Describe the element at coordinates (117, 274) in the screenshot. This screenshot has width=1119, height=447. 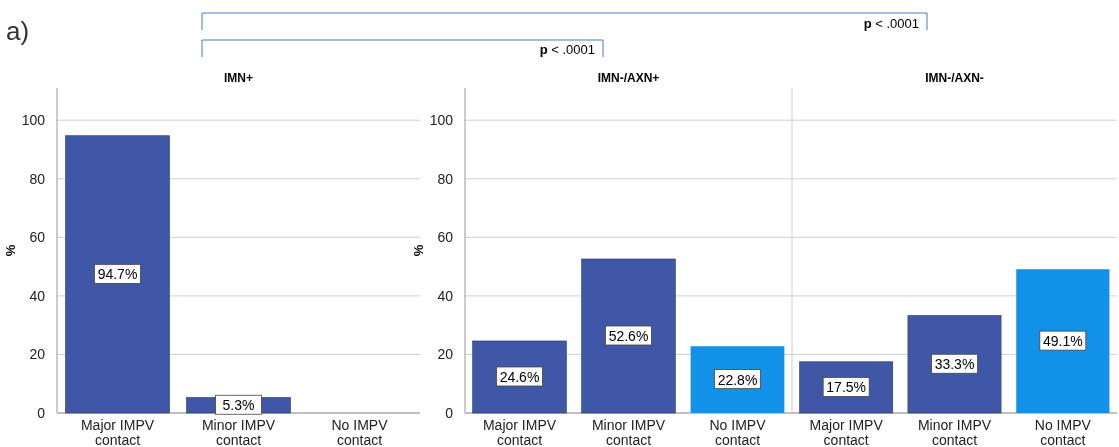
I see `data-label: 94.7%` at that location.